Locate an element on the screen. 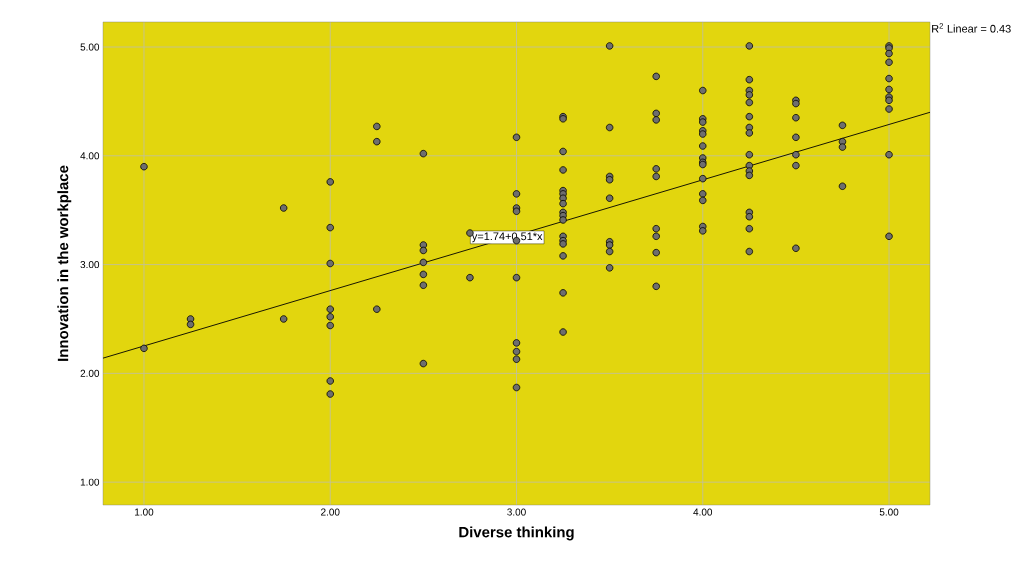  y-tick-label: 1.00 is located at coordinates (90, 482).